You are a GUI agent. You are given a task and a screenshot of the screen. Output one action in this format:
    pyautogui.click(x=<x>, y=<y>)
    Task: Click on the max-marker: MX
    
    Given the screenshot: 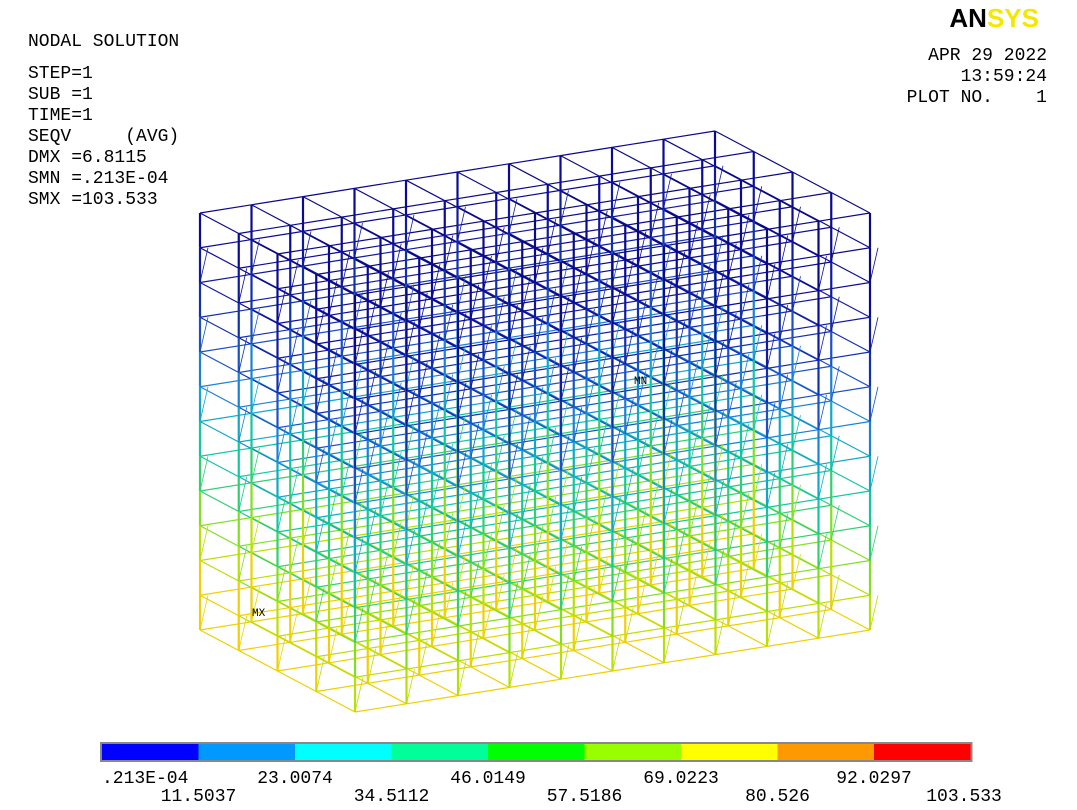 What is the action you would take?
    pyautogui.click(x=259, y=614)
    